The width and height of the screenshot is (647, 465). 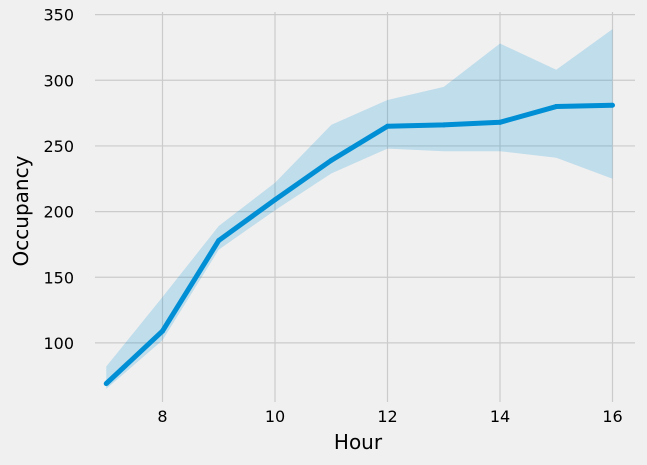 I want to click on y-tick-label-250: 250, so click(x=58, y=146).